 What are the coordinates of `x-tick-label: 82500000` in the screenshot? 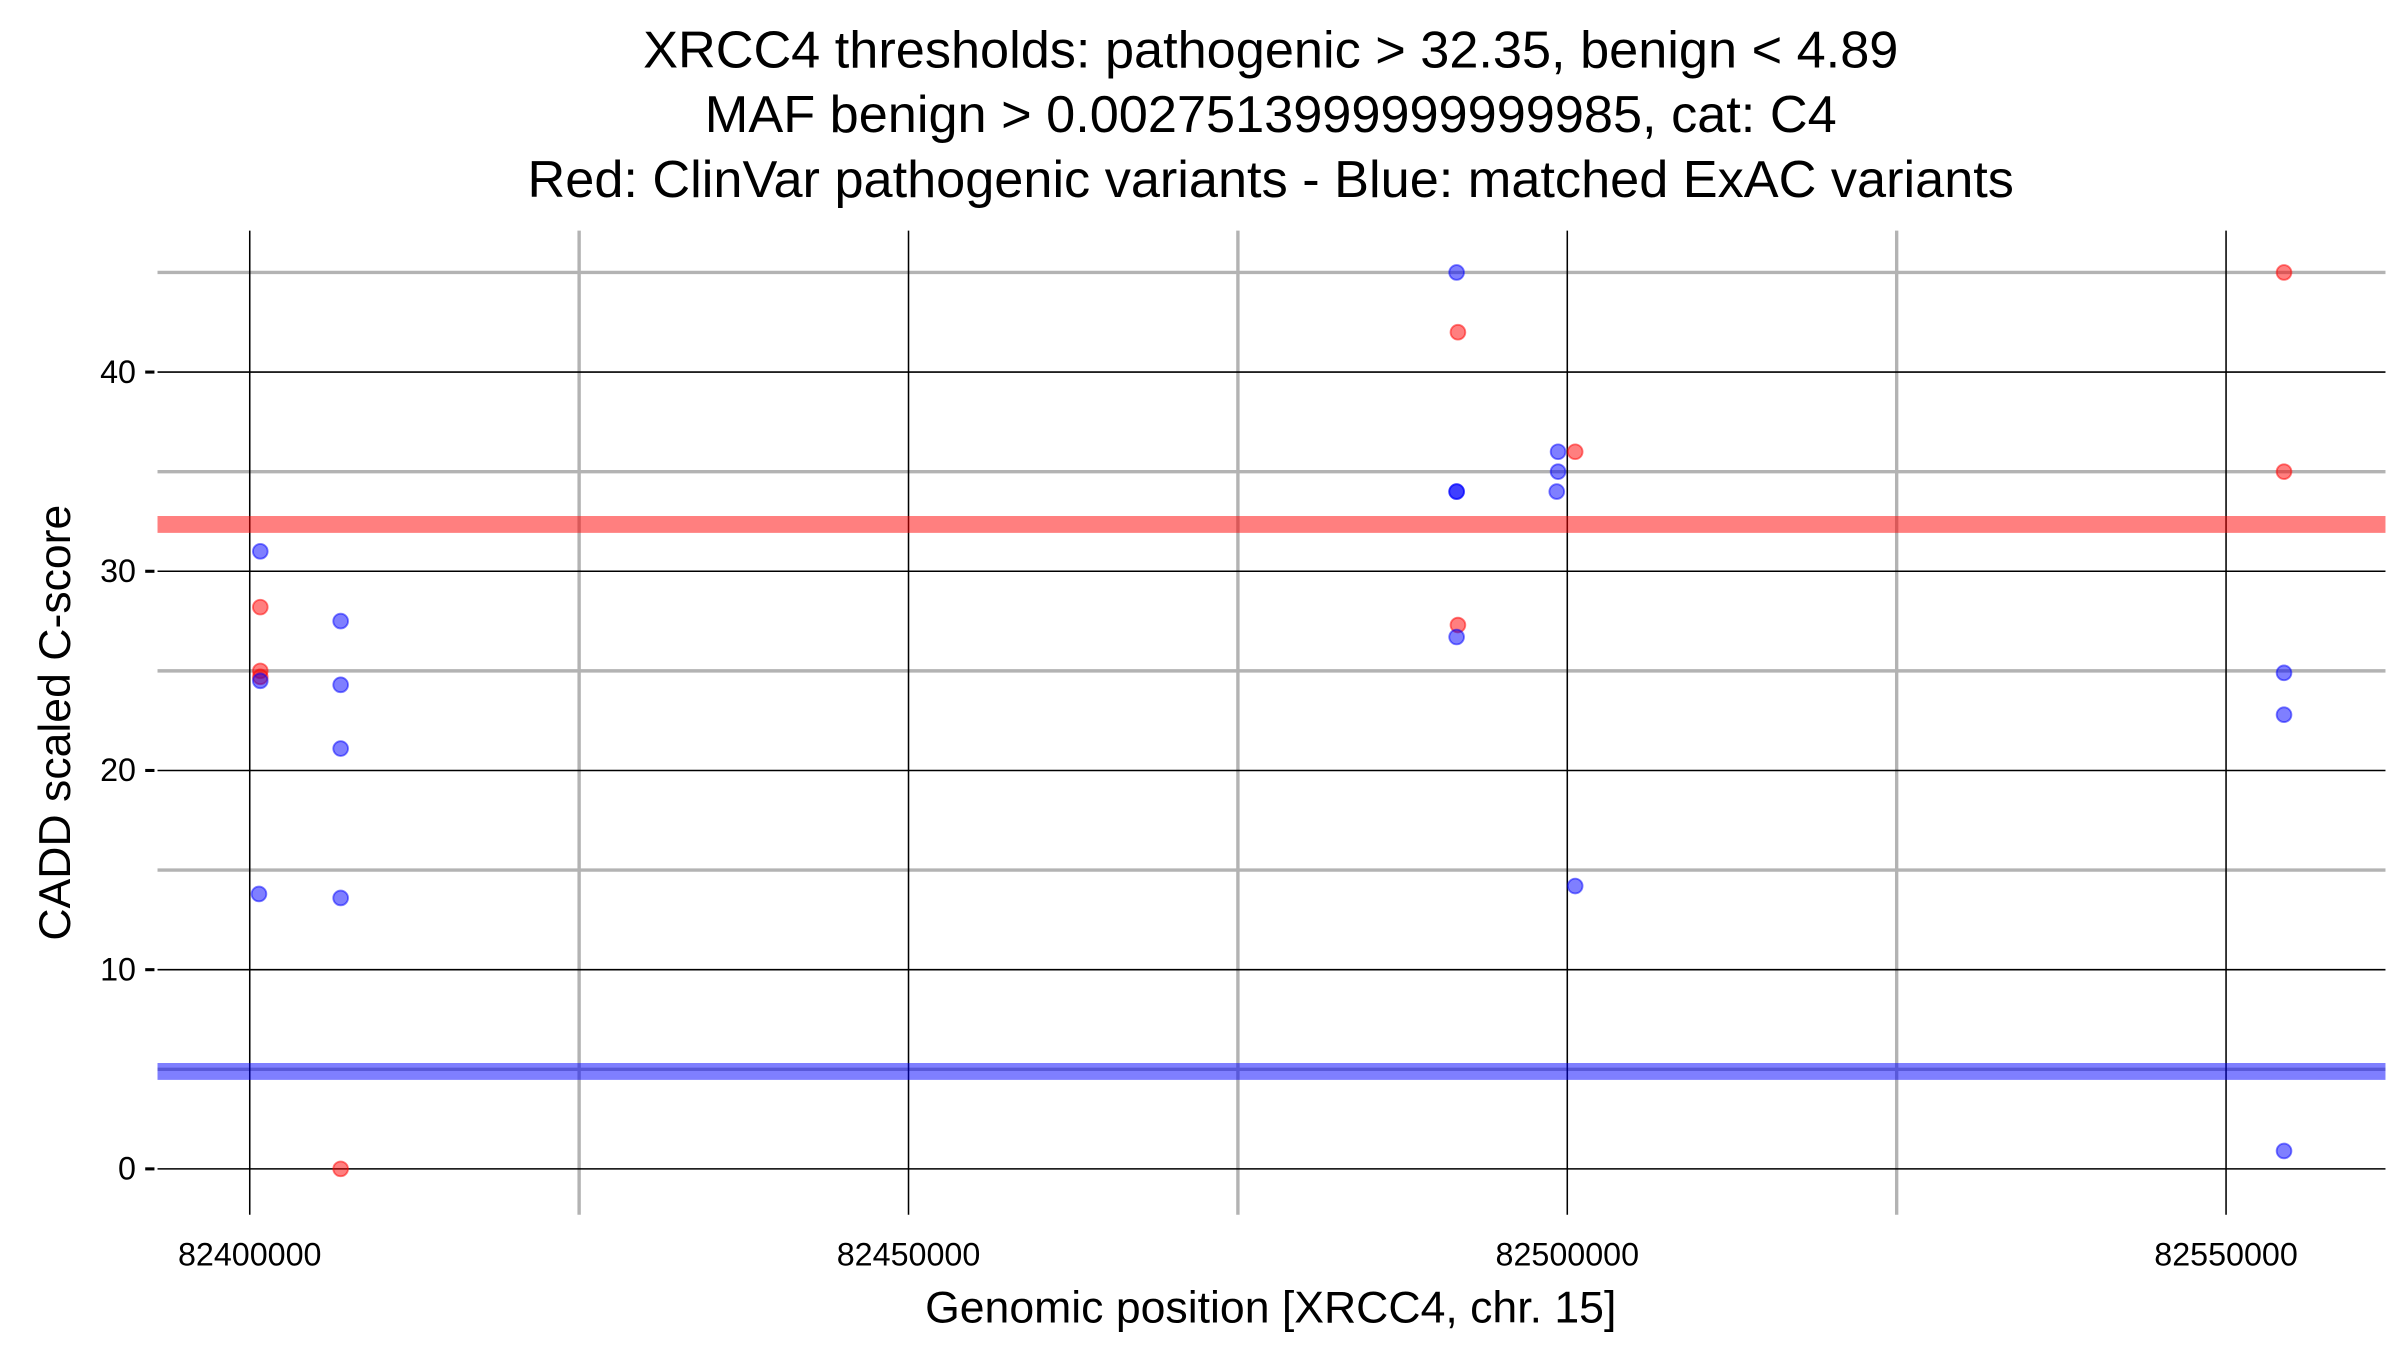 It's located at (1568, 1254).